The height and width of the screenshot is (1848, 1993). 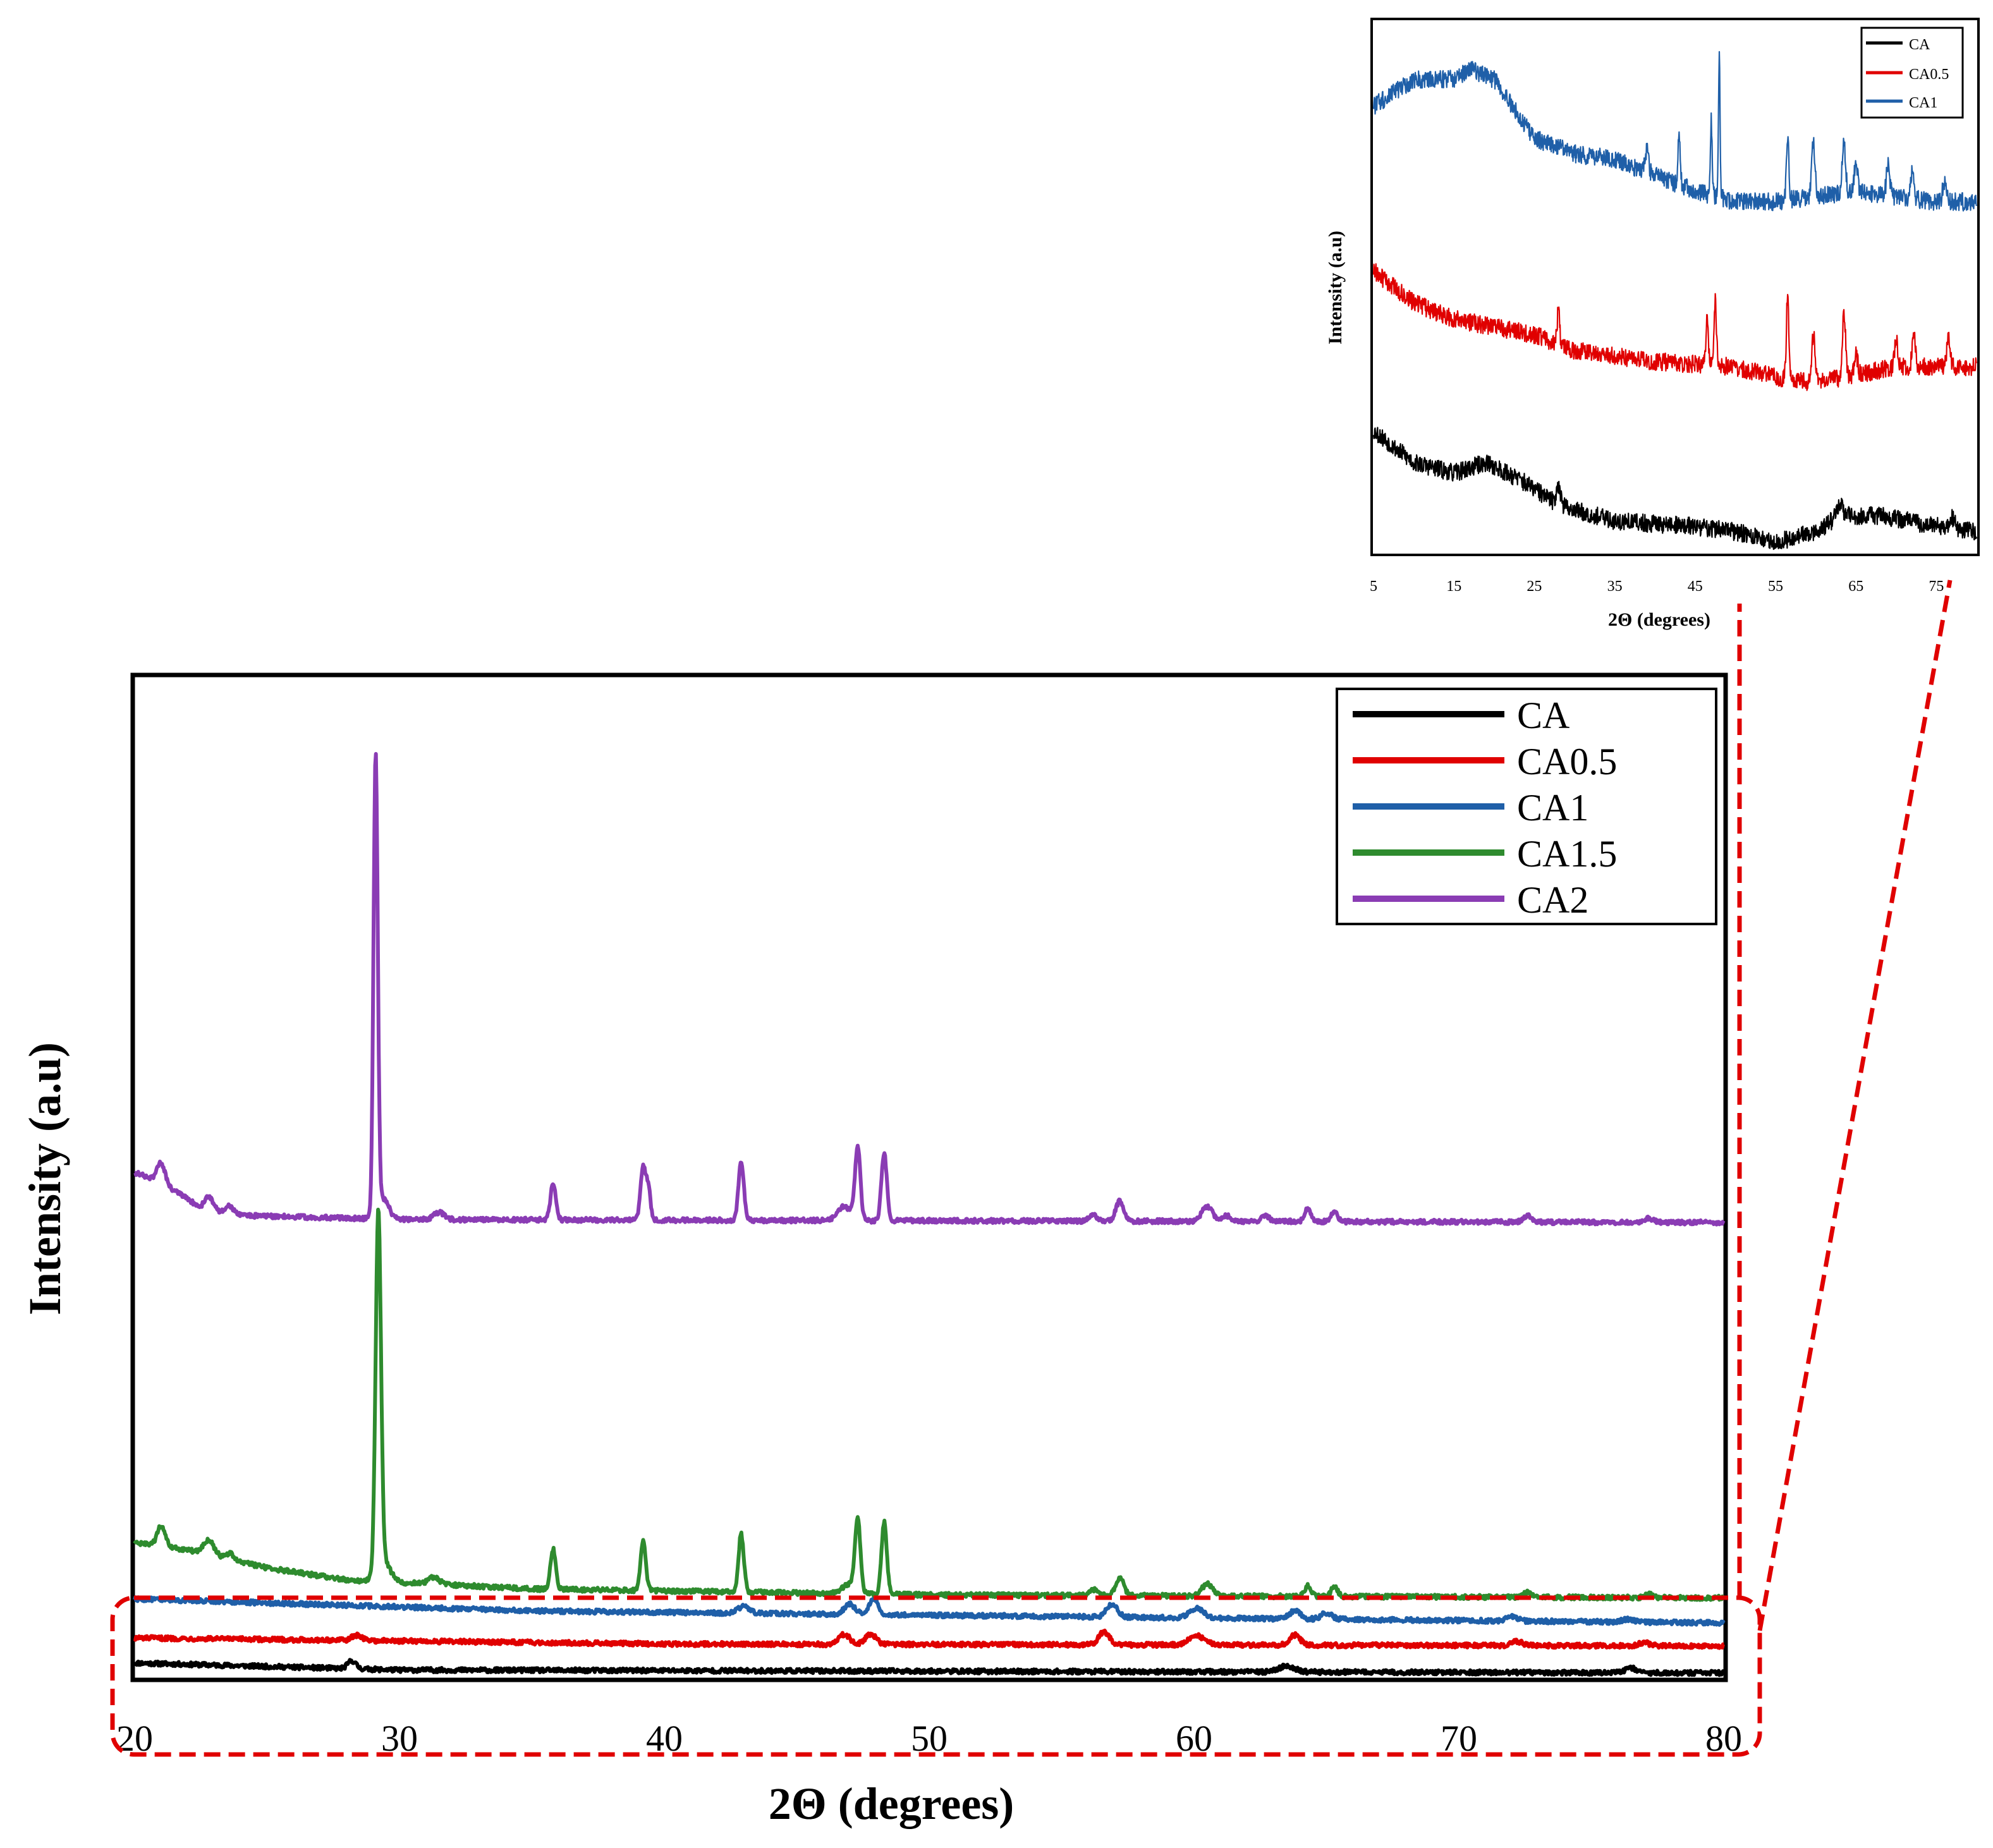 What do you see at coordinates (1335, 287) in the screenshot?
I see `inset-y-axis-label: Intensity (a.u)` at bounding box center [1335, 287].